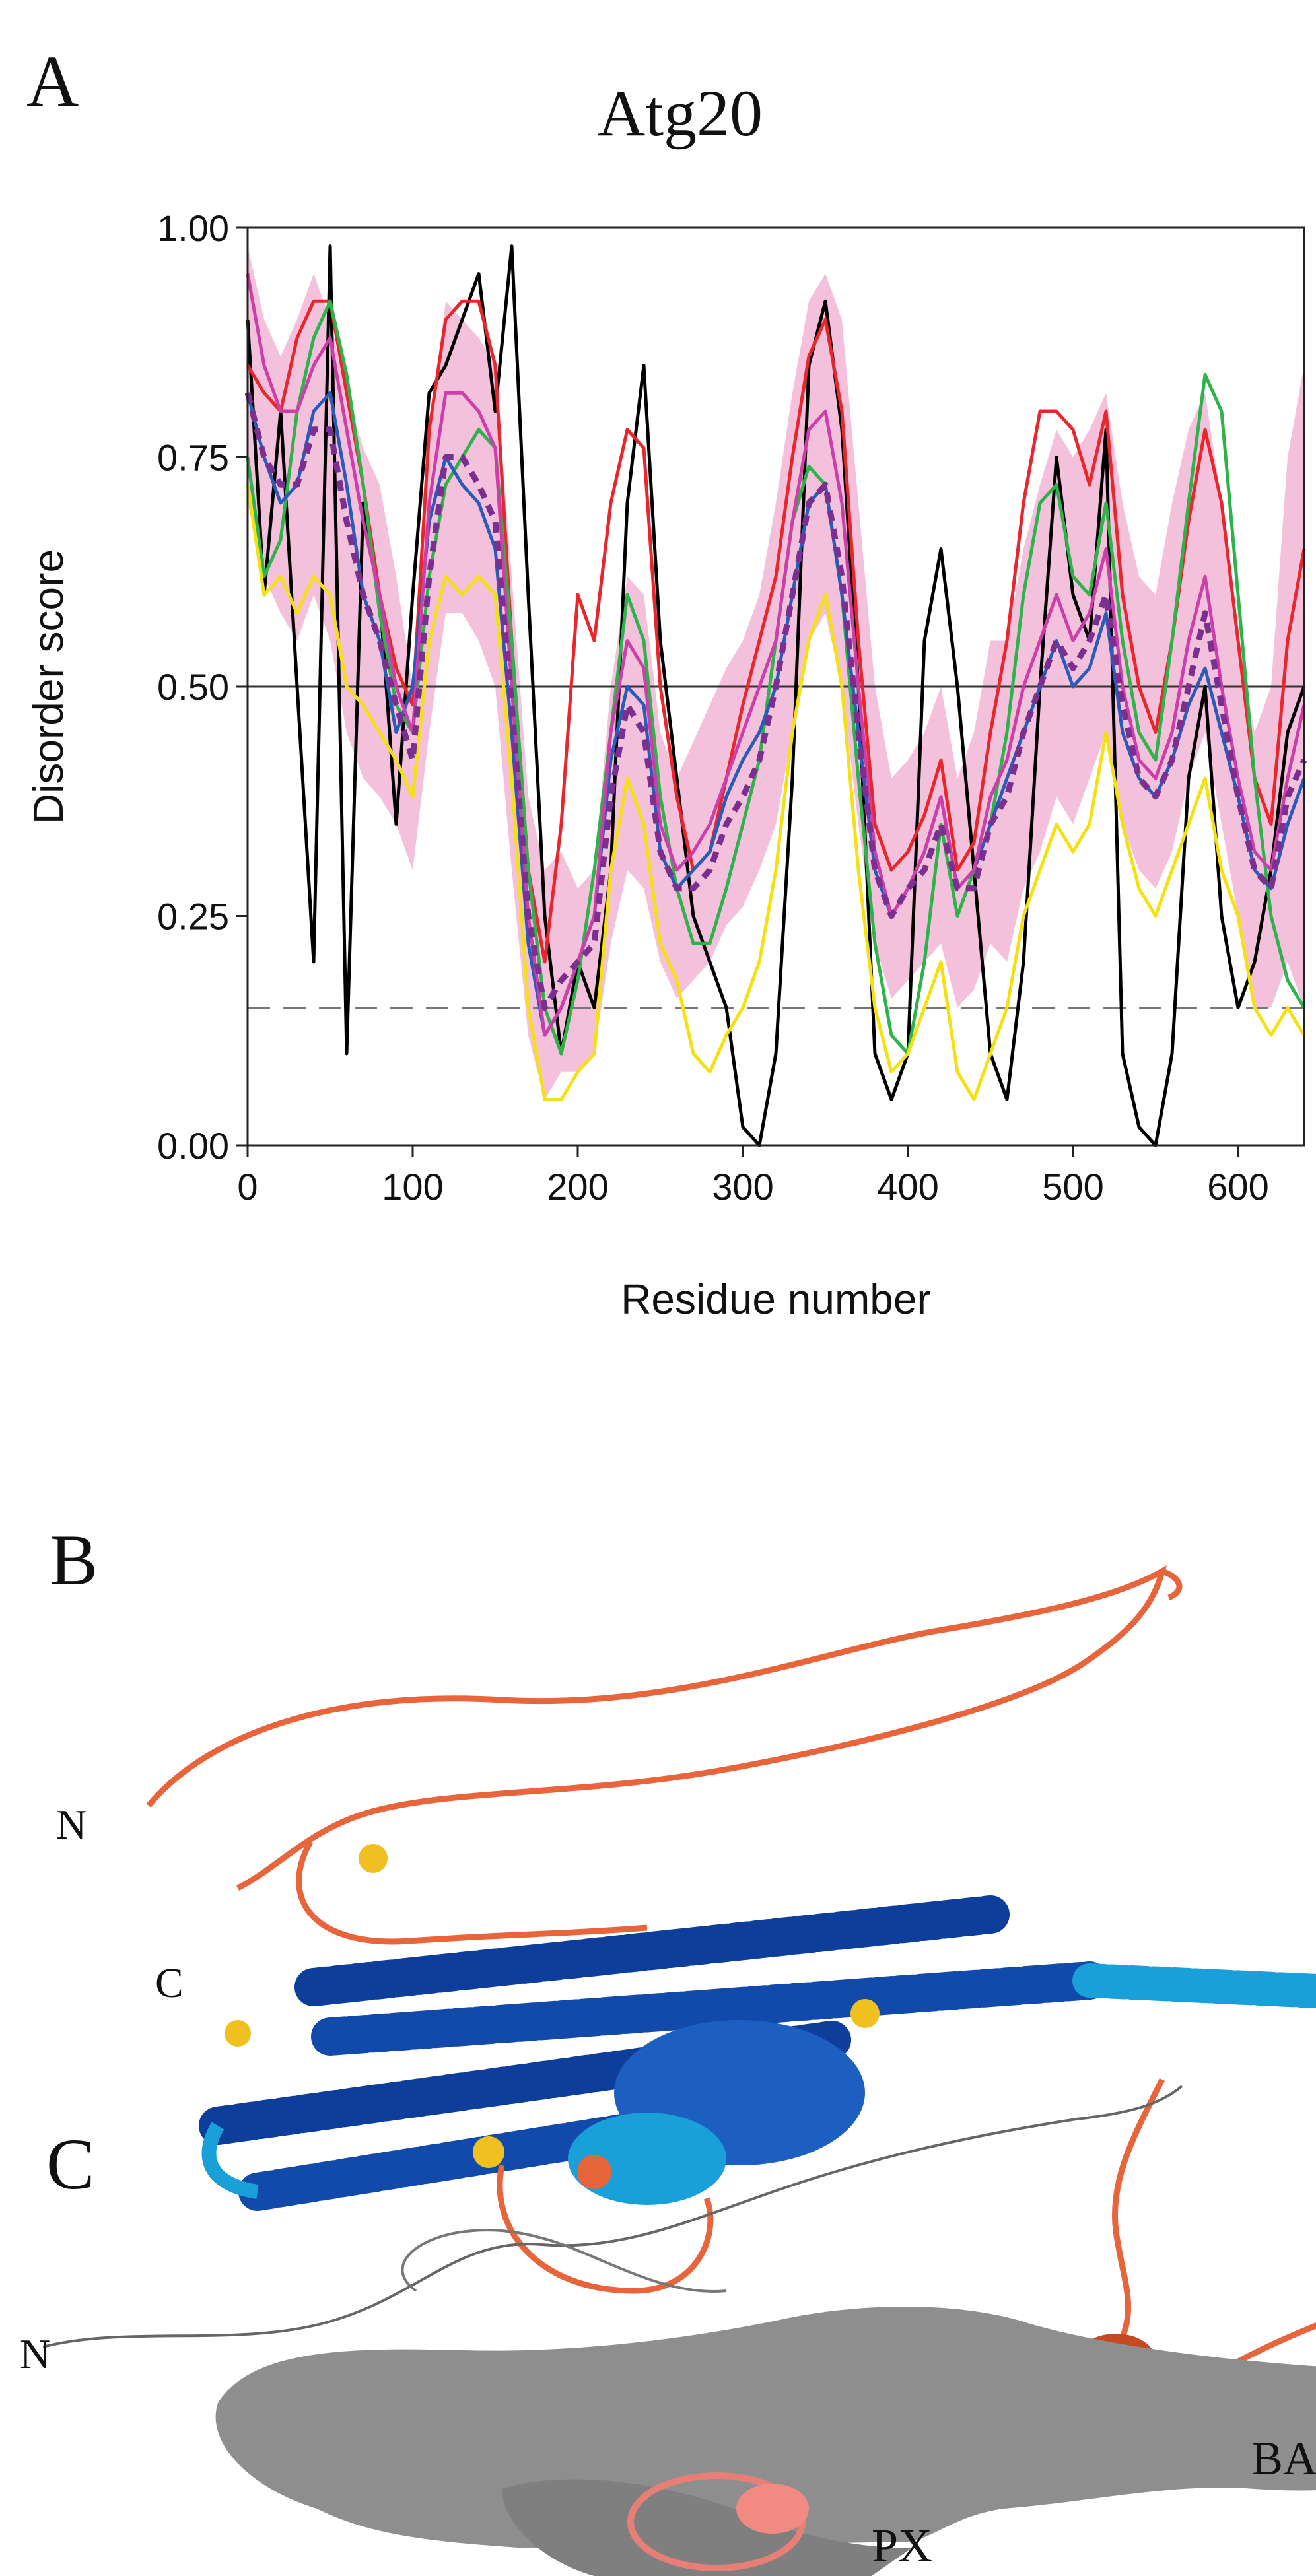 This screenshot has width=1316, height=2576. What do you see at coordinates (48, 687) in the screenshot?
I see `y-axis-label: Disorder score` at bounding box center [48, 687].